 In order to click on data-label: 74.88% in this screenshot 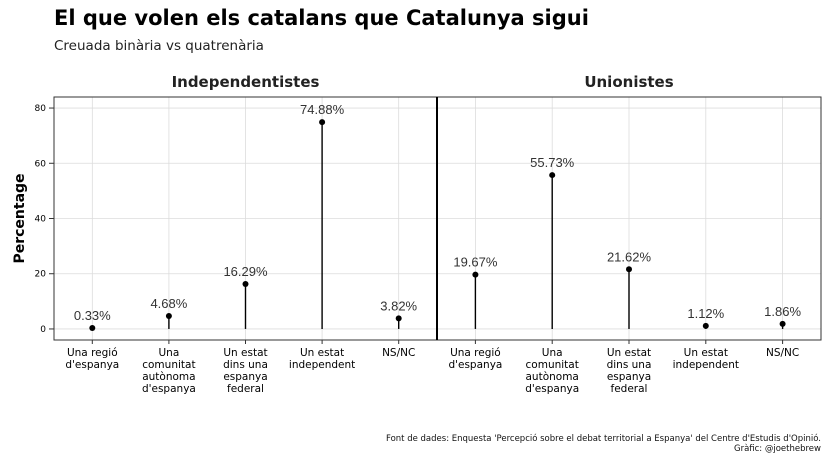, I will do `click(322, 109)`.